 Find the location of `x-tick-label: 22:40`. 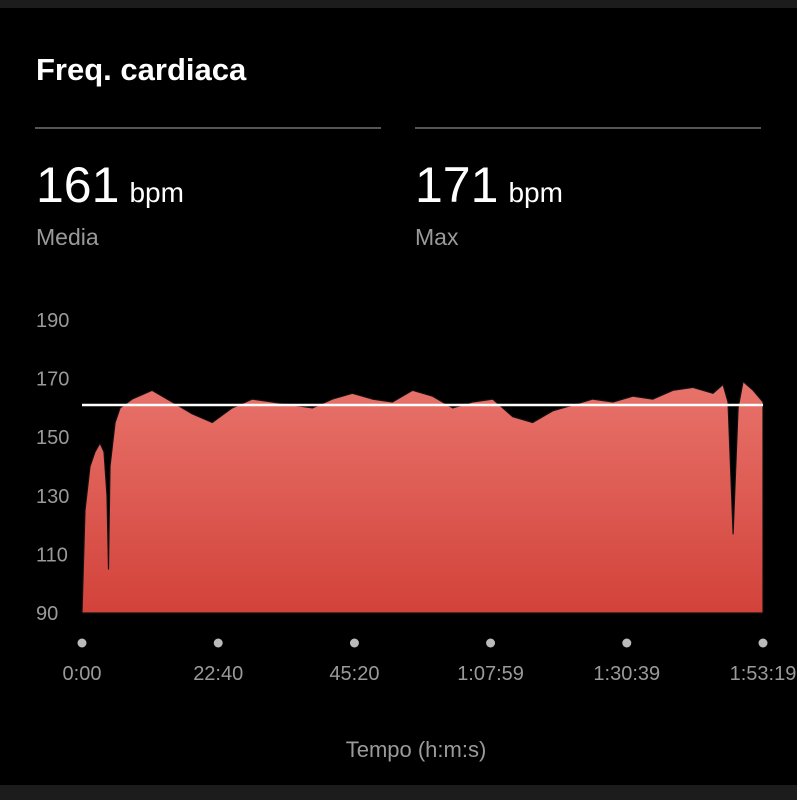

x-tick-label: 22:40 is located at coordinates (218, 674).